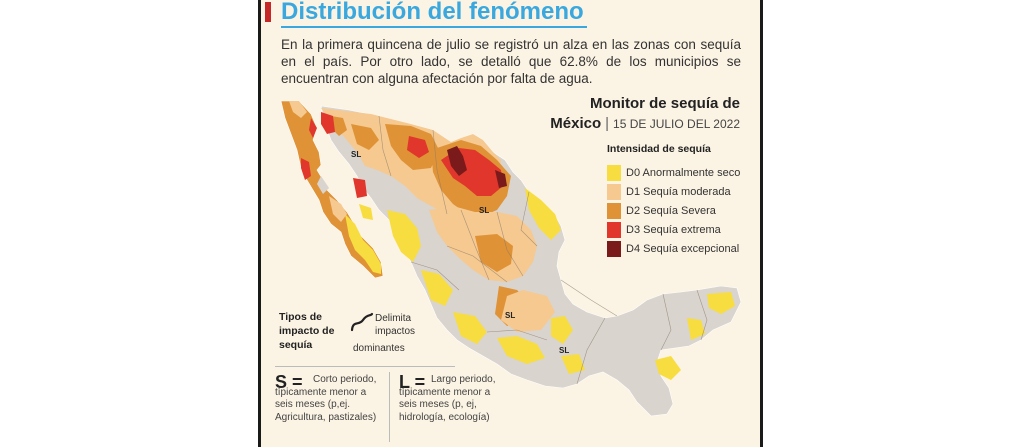 The height and width of the screenshot is (447, 1024). What do you see at coordinates (356, 154) in the screenshot?
I see `map-label-sl-sonora: SL` at bounding box center [356, 154].